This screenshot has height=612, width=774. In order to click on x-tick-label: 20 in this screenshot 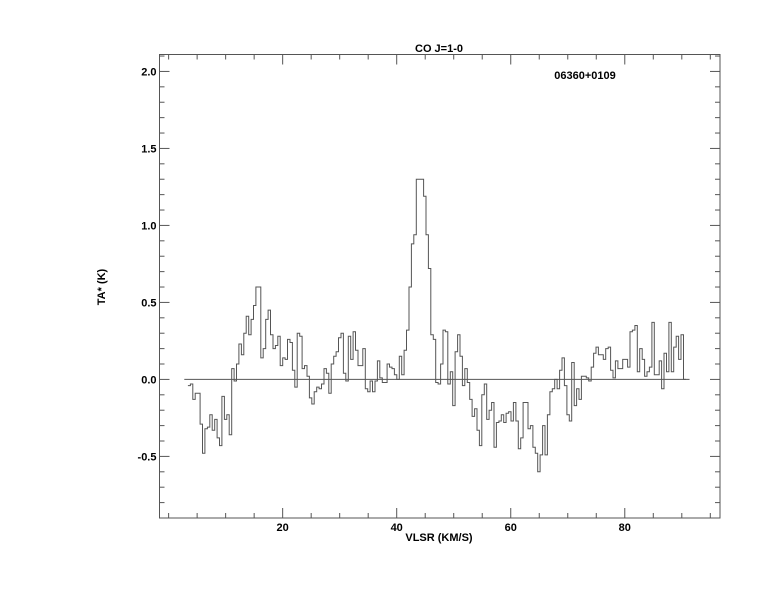, I will do `click(283, 528)`.